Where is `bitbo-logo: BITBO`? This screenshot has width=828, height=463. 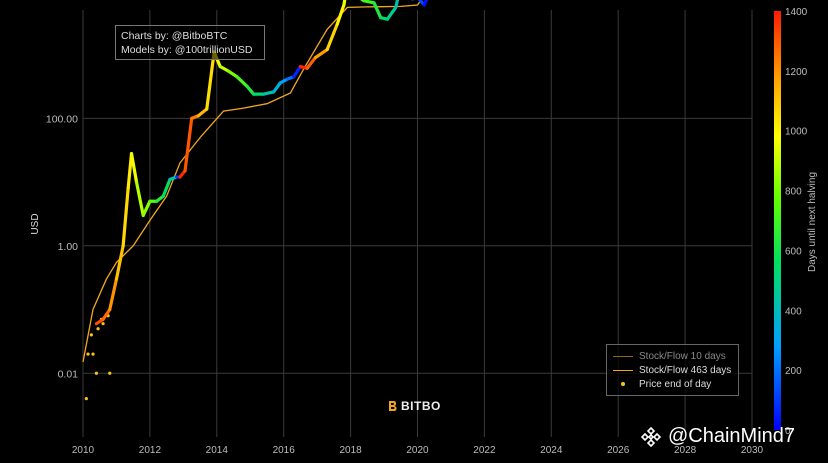 bitbo-logo: BITBO is located at coordinates (414, 406).